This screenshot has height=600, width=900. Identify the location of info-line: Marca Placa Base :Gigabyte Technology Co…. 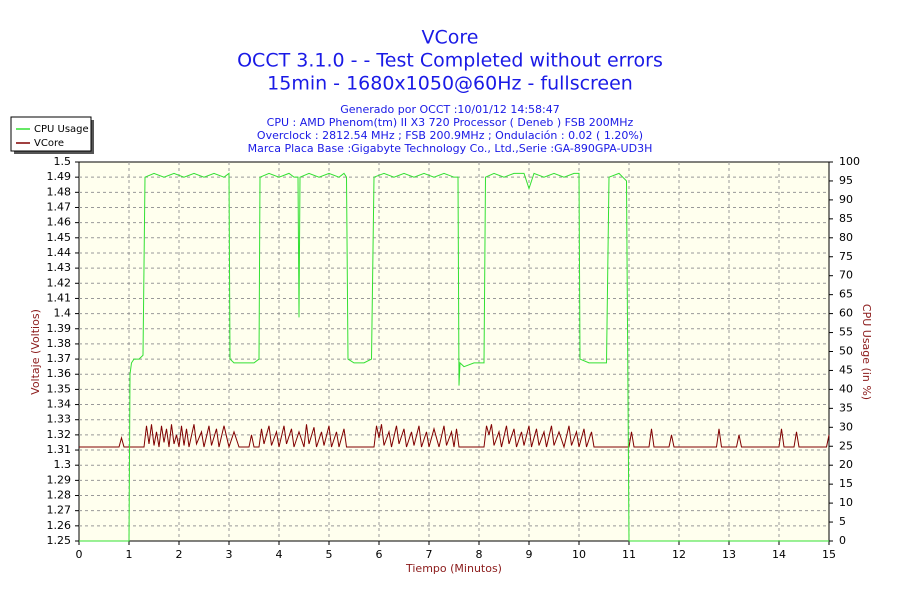
(450, 148).